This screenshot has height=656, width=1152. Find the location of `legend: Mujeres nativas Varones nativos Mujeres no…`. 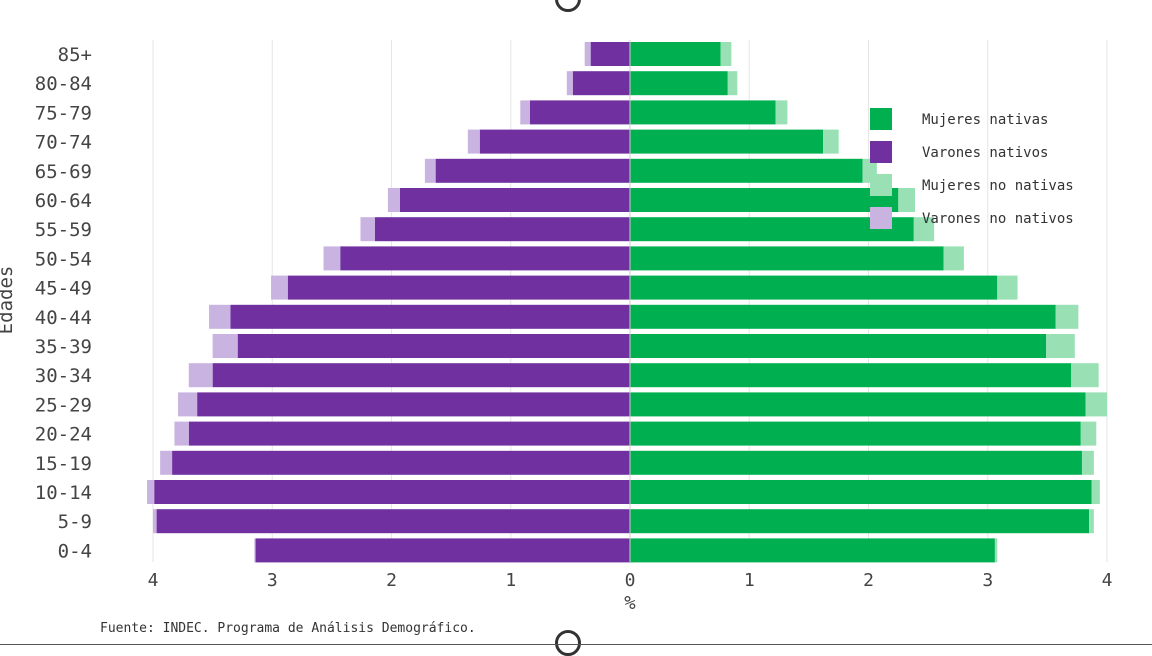

legend: Mujeres nativas Varones nativos Mujeres no… is located at coordinates (972, 168).